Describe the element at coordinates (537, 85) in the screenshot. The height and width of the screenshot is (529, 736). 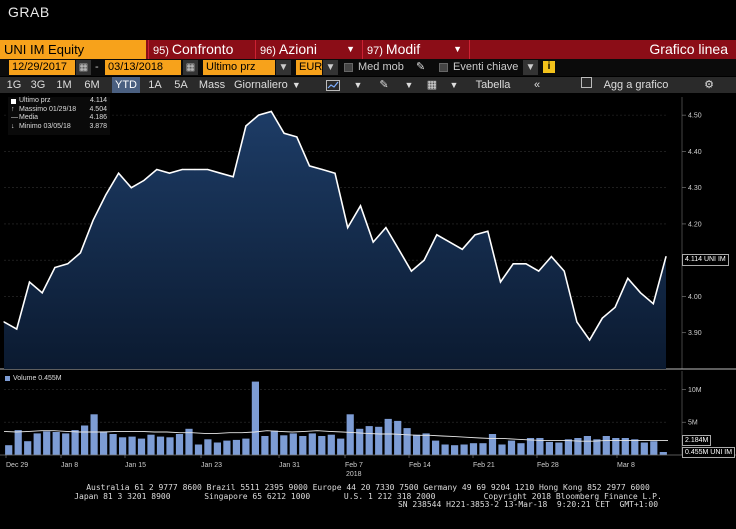
I see `collapse-icon: «` at that location.